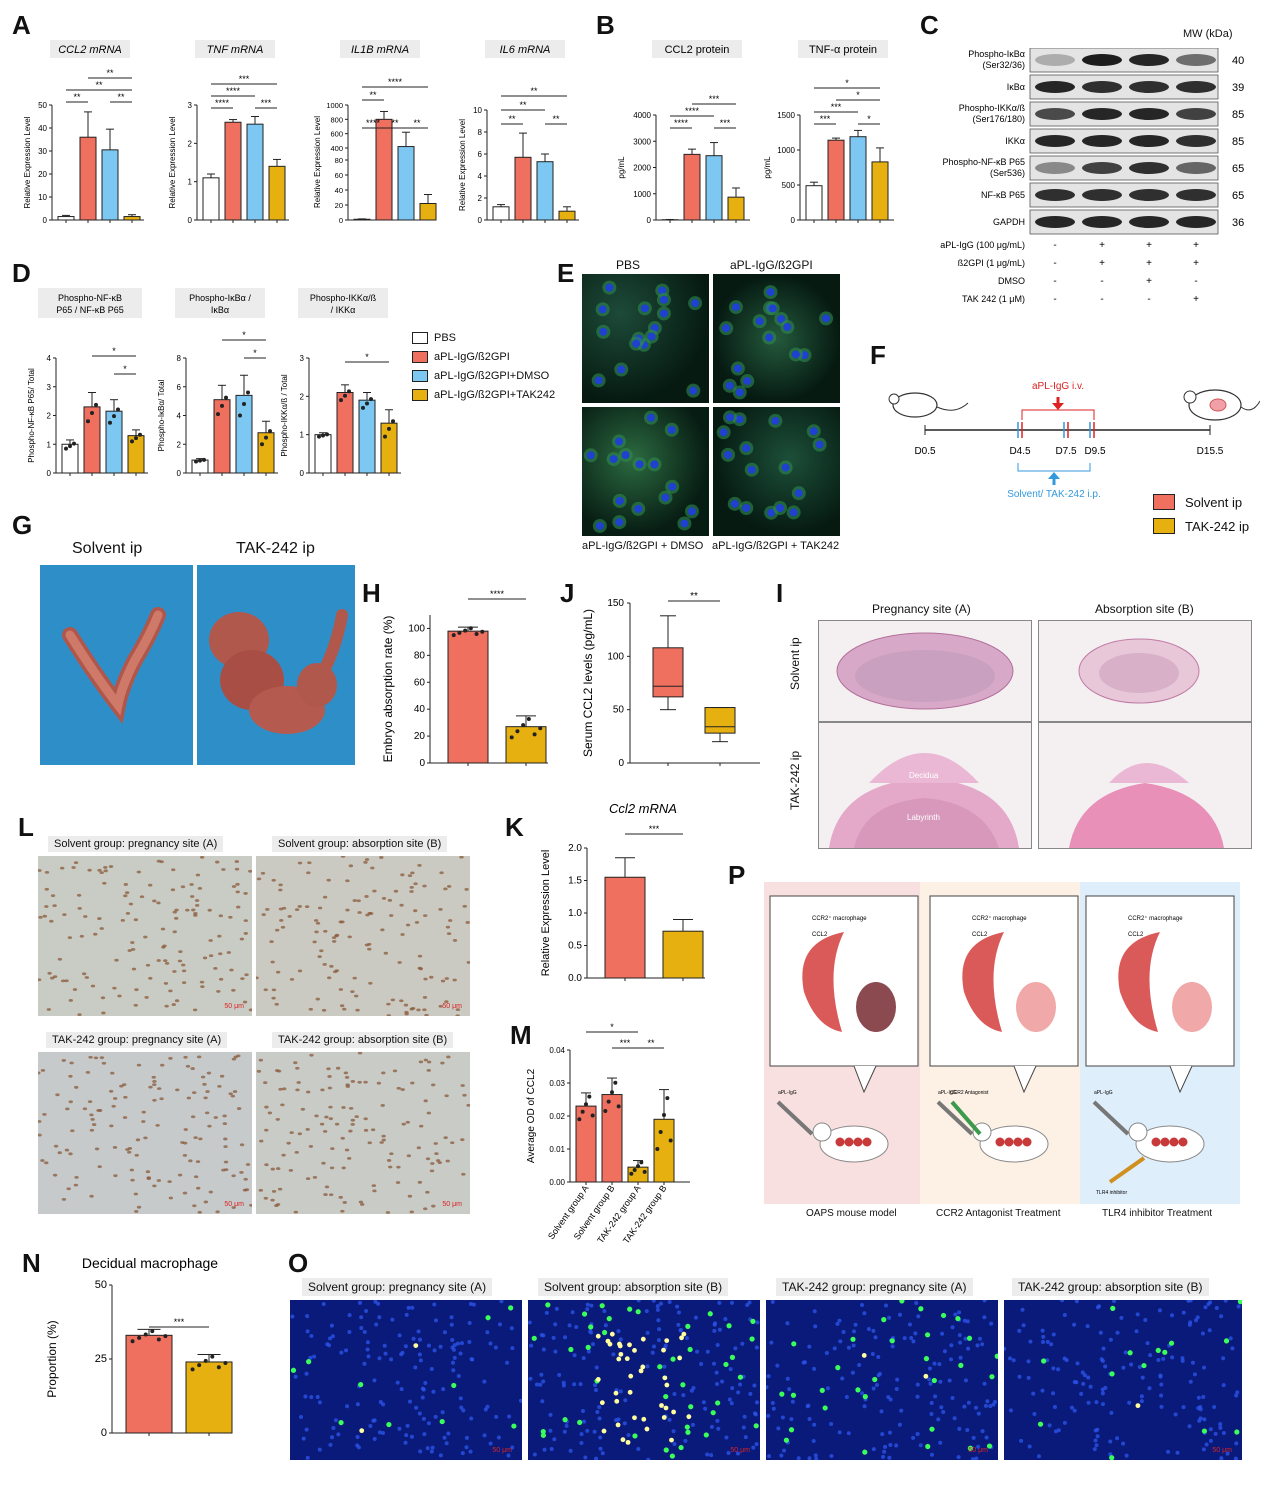 The height and width of the screenshot is (1488, 1268). Describe the element at coordinates (1102, 263) in the screenshot. I see `treatment-sign: +` at that location.